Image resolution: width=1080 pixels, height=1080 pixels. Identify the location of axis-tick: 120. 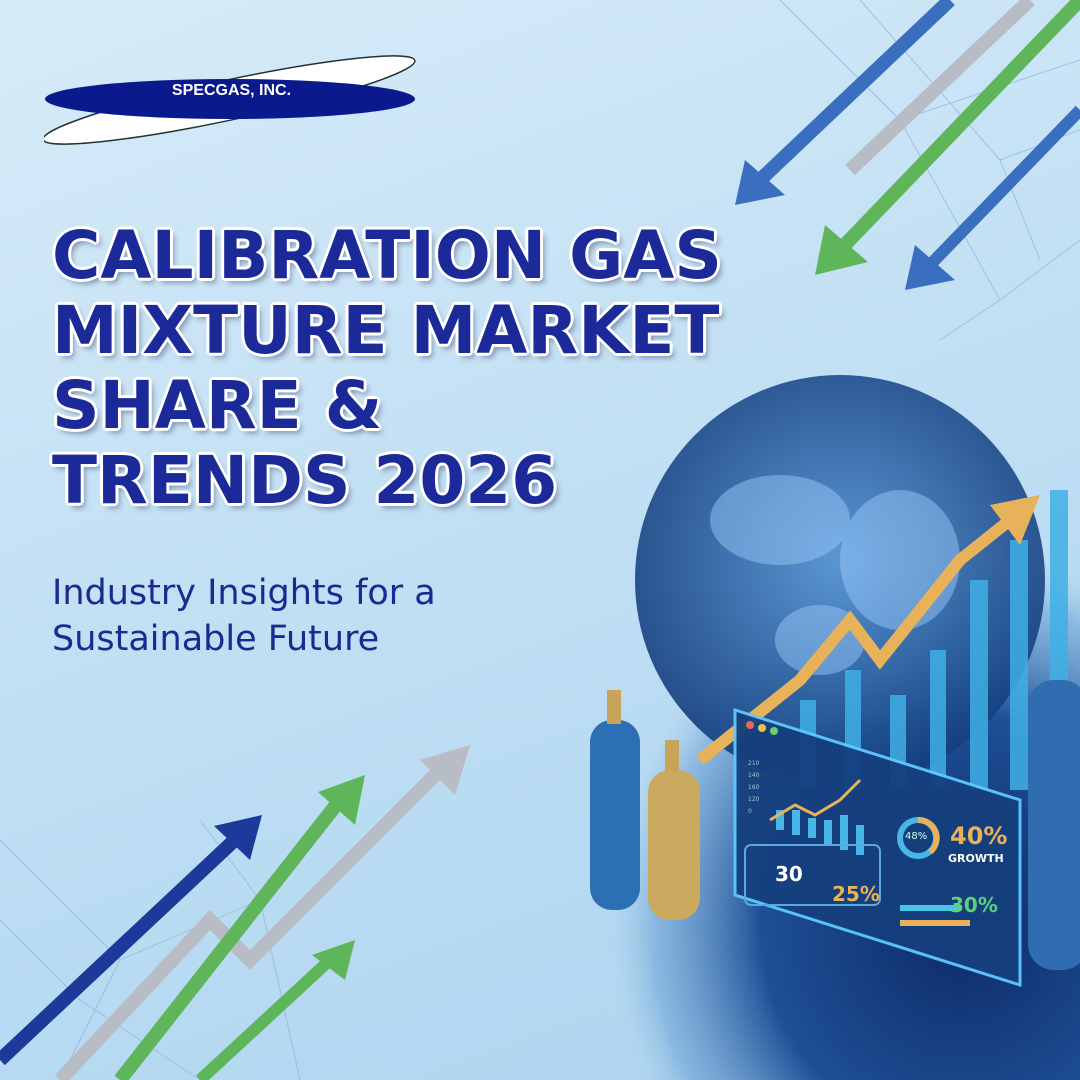
(754, 799).